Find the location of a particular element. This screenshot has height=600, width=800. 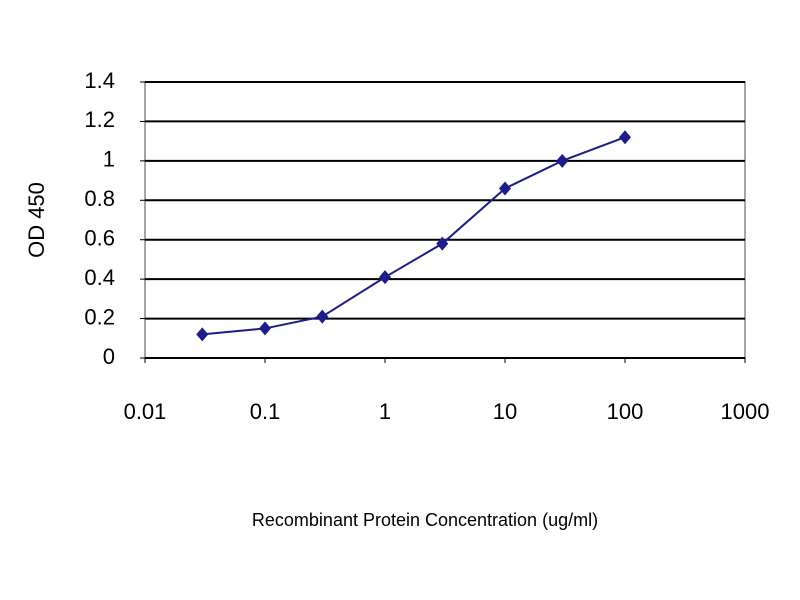

y-tick-label: 0.8 is located at coordinates (99, 198).